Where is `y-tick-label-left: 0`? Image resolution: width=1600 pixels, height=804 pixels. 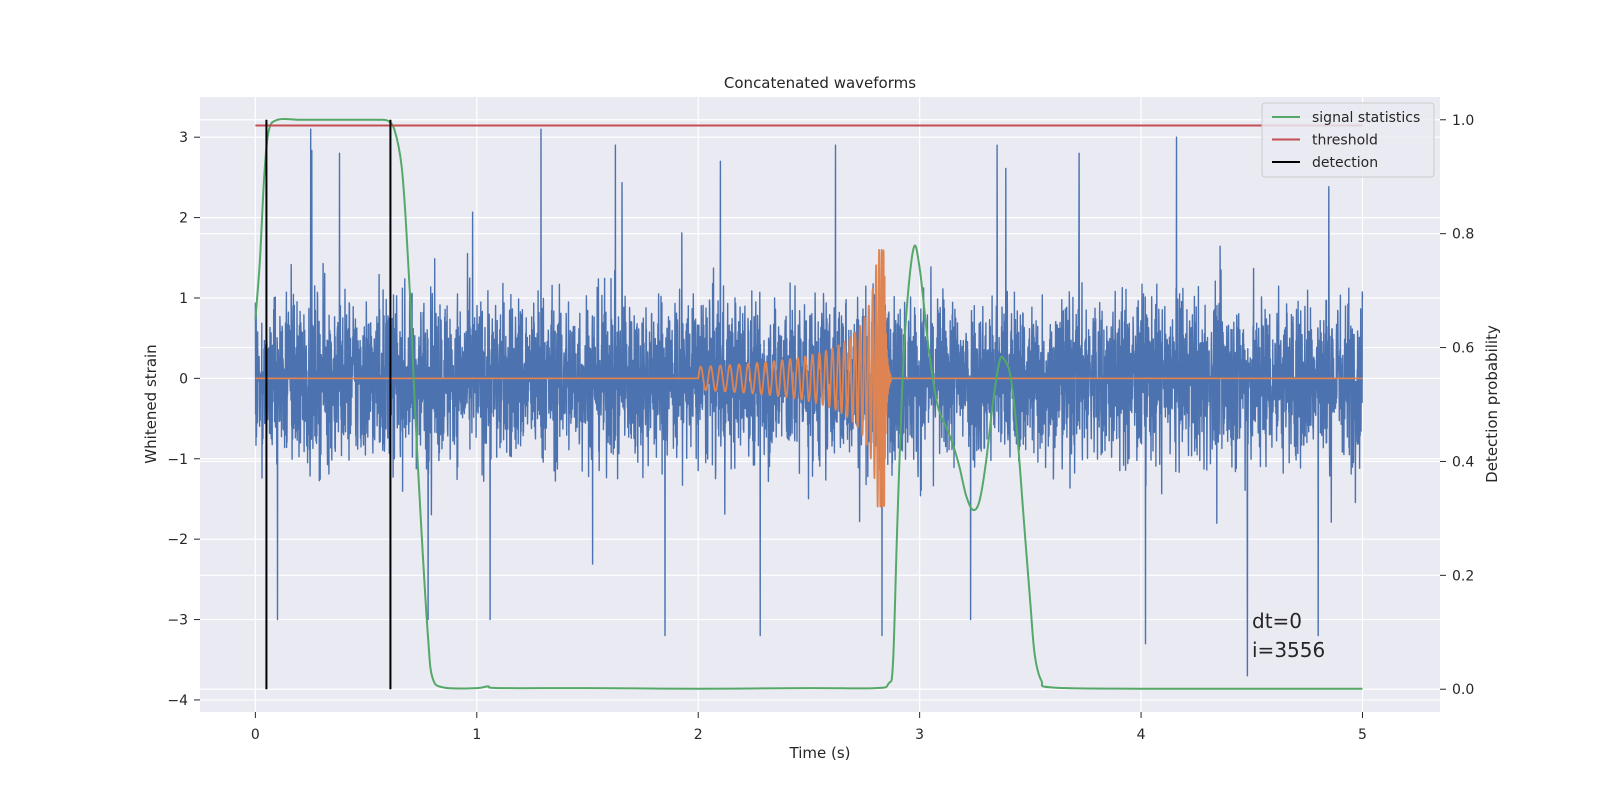
y-tick-label-left: 0 is located at coordinates (183, 379).